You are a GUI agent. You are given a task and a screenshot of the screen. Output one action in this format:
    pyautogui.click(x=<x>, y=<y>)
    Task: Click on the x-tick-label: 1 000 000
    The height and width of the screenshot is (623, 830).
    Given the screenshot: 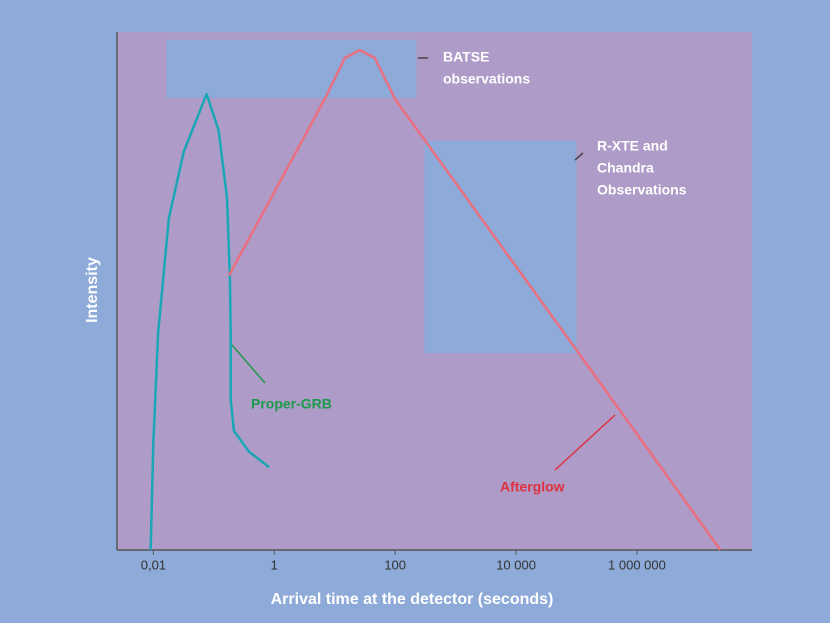 What is the action you would take?
    pyautogui.click(x=637, y=564)
    